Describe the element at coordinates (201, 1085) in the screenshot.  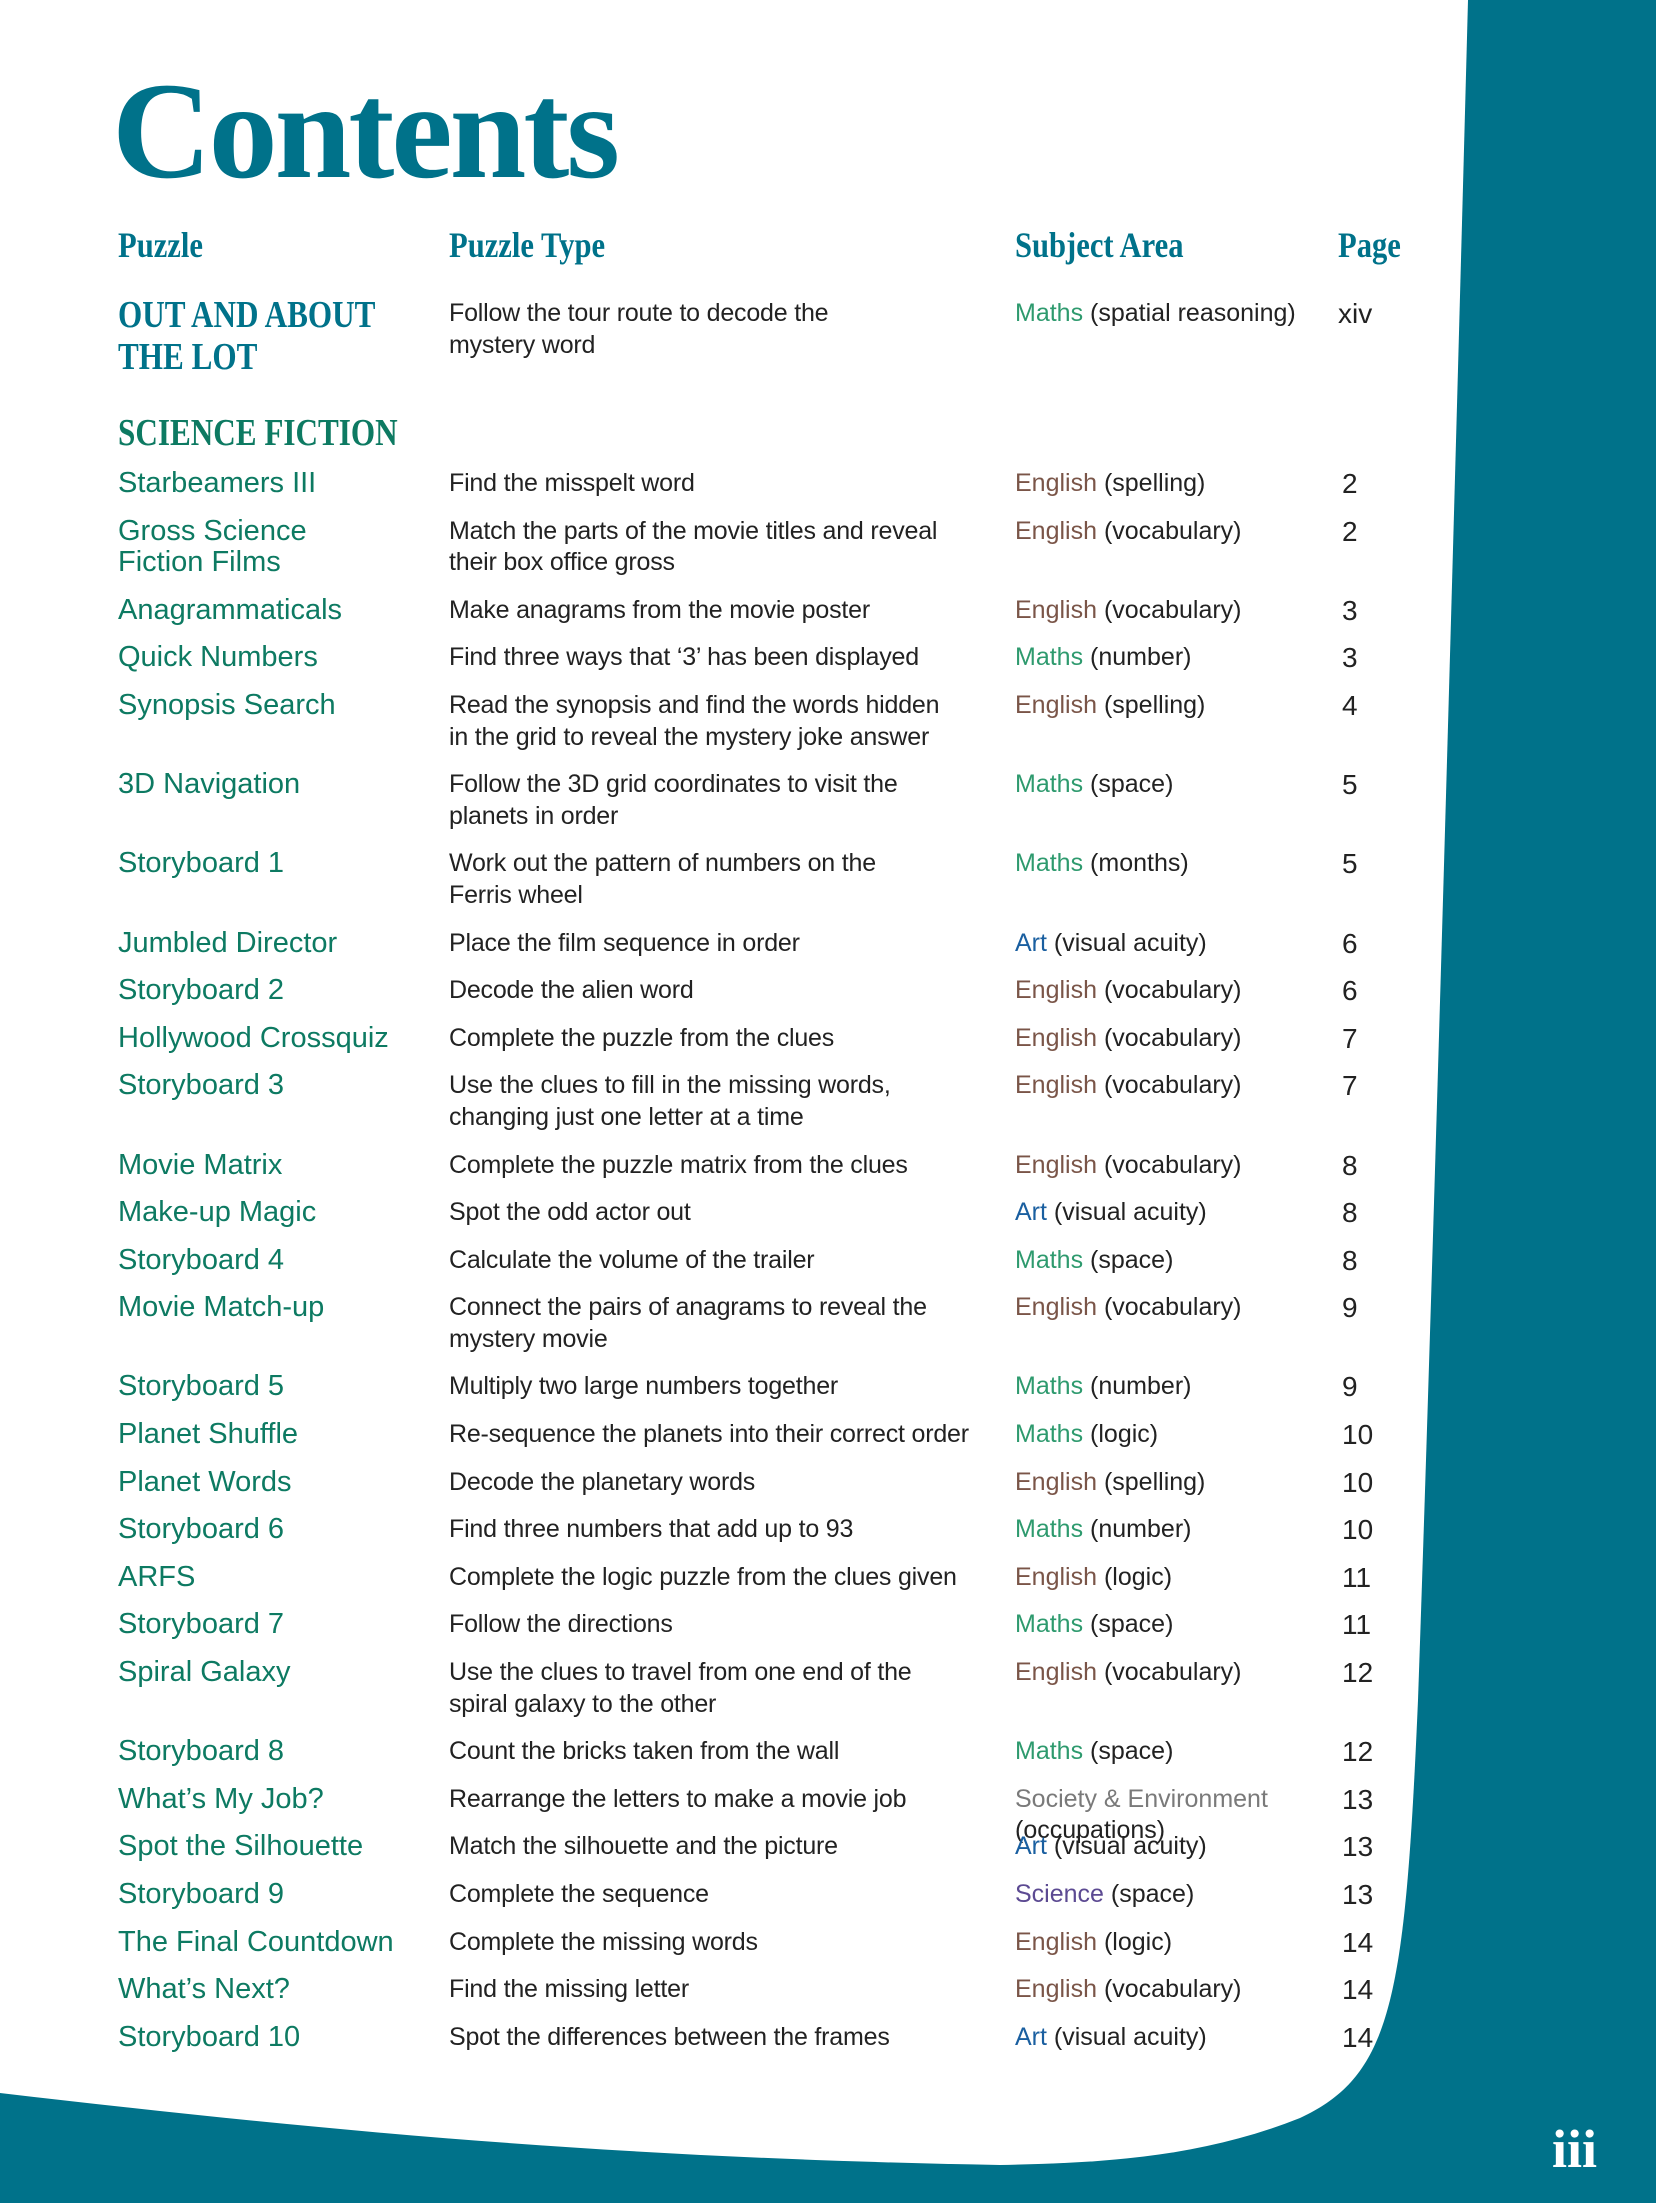
I see `puzzle-name: Storyboard 3` at that location.